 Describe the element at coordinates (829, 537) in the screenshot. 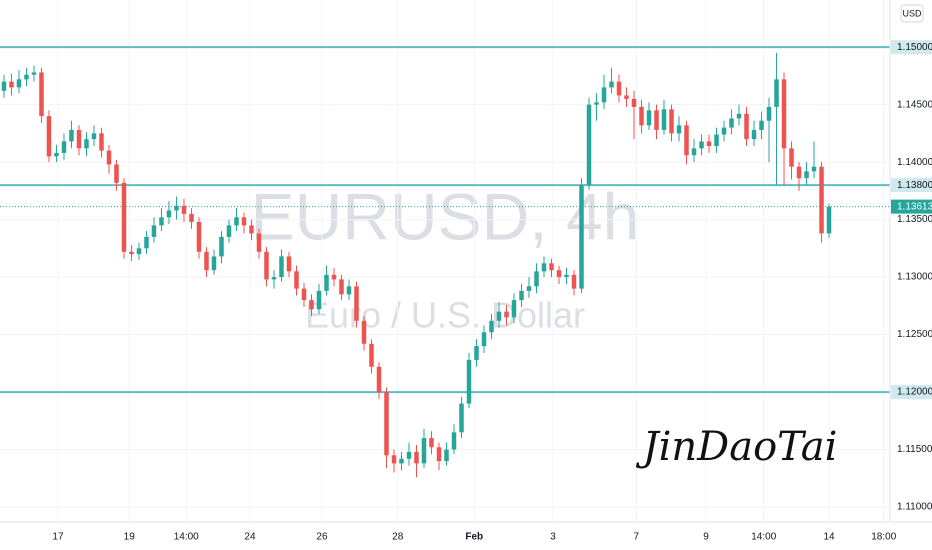

I see `x-tick-label: 14` at that location.